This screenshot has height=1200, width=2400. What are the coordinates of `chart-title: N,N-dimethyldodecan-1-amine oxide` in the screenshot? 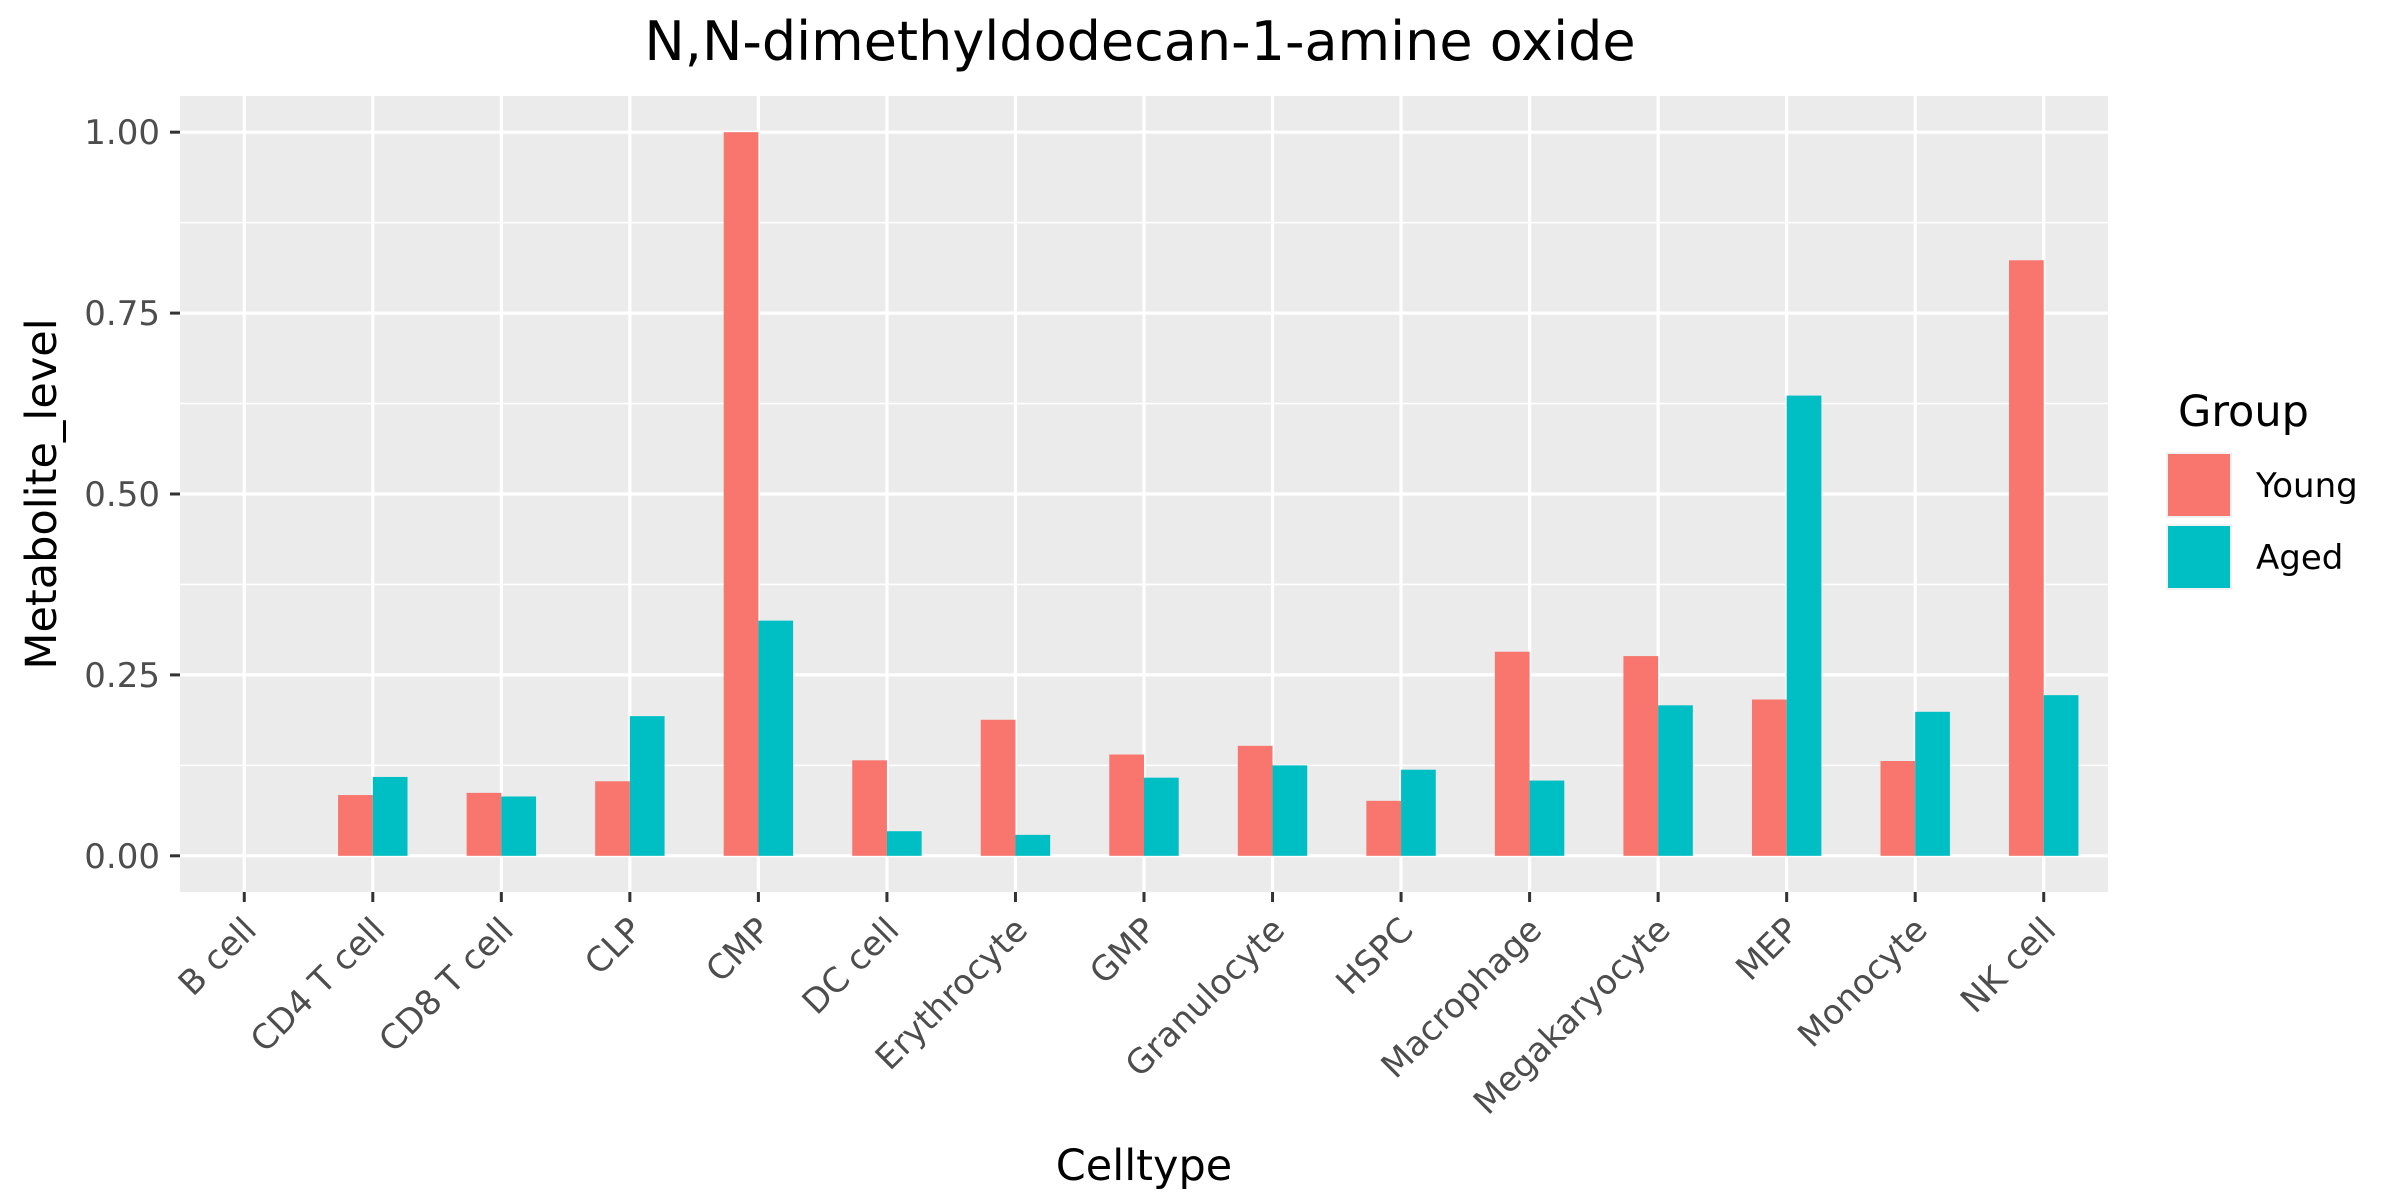 It's located at (1139, 41).